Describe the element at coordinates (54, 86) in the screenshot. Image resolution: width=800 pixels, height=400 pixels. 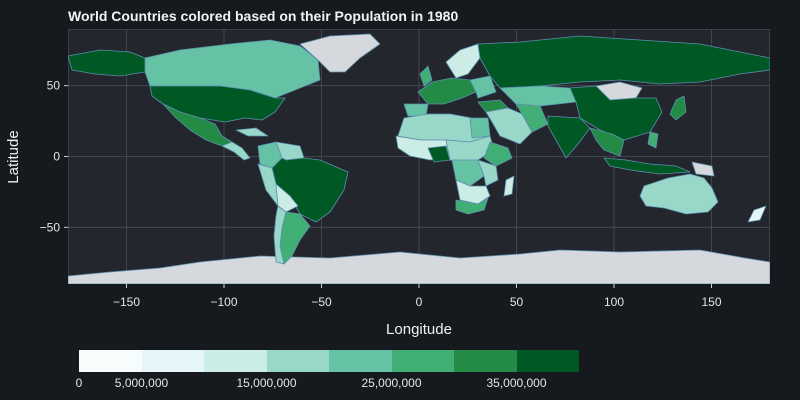
I see `y-tick-label: 50` at that location.